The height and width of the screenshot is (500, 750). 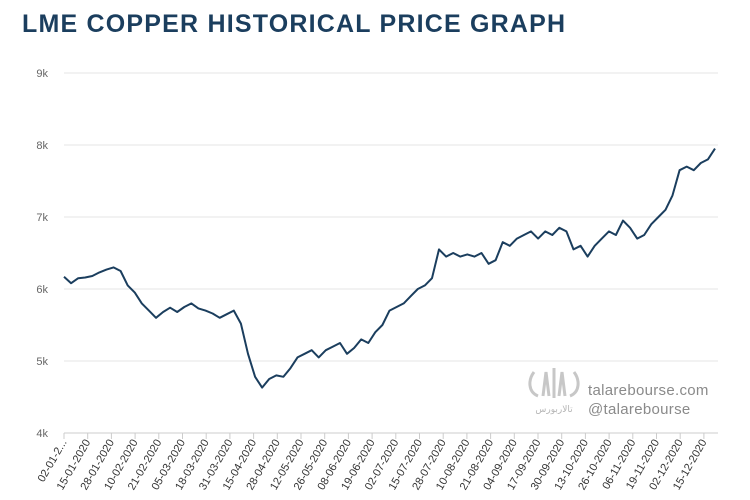 What do you see at coordinates (390, 435) in the screenshot?
I see `x-axis` at bounding box center [390, 435].